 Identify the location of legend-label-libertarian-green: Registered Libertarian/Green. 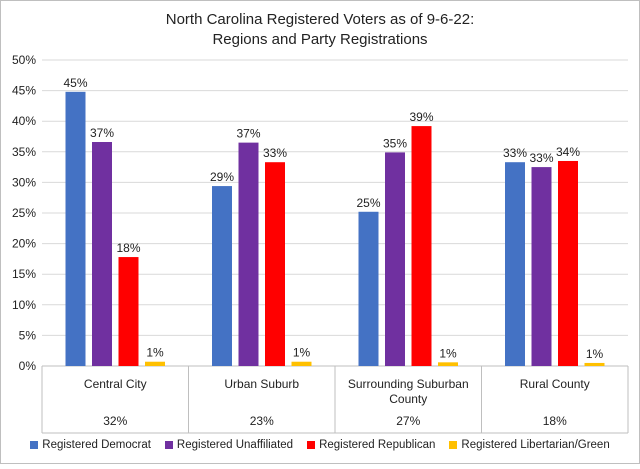
(535, 445).